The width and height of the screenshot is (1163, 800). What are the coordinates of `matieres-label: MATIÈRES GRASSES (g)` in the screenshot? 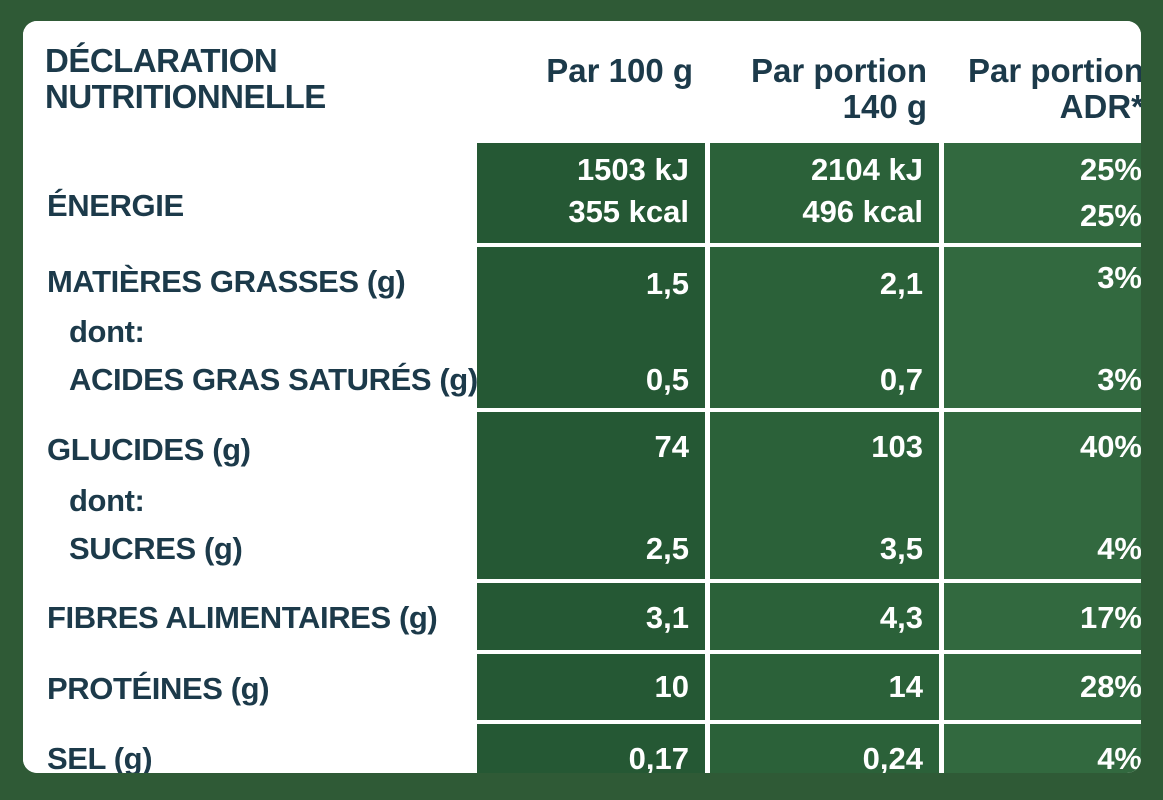 It's located at (226, 281).